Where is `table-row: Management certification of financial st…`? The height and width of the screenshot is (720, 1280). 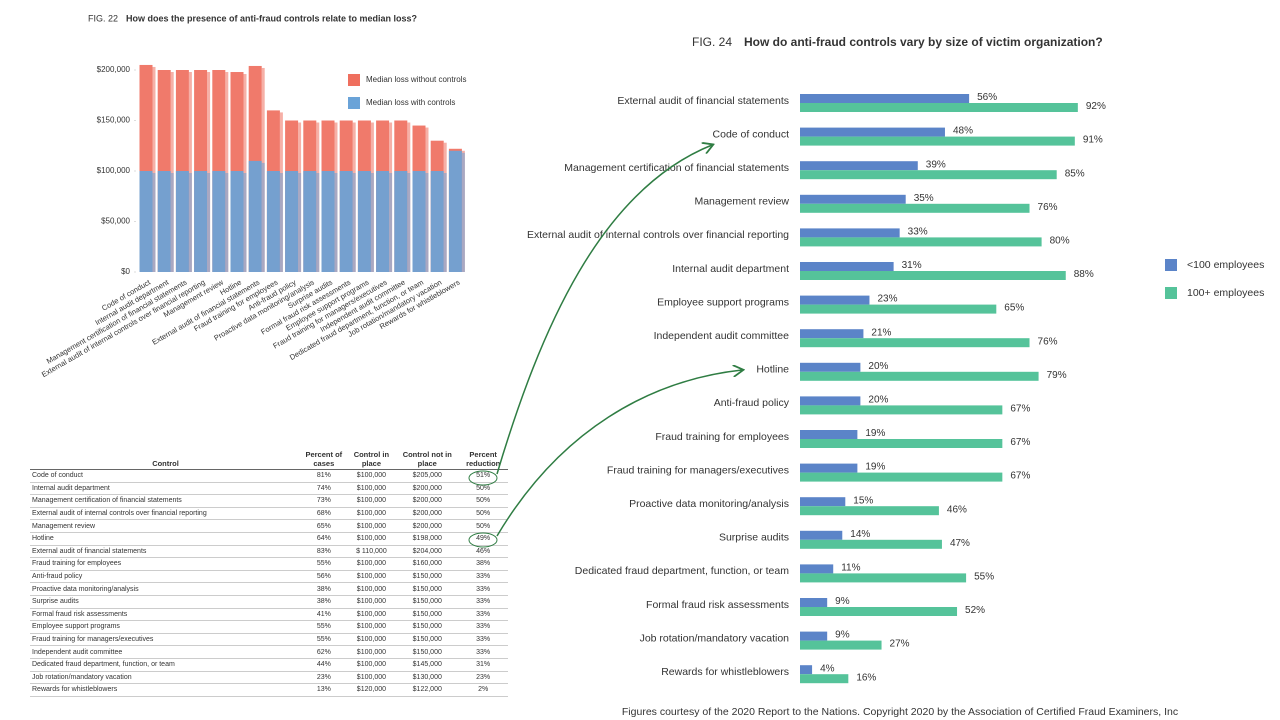 table-row: Management certification of financial st… is located at coordinates (269, 501).